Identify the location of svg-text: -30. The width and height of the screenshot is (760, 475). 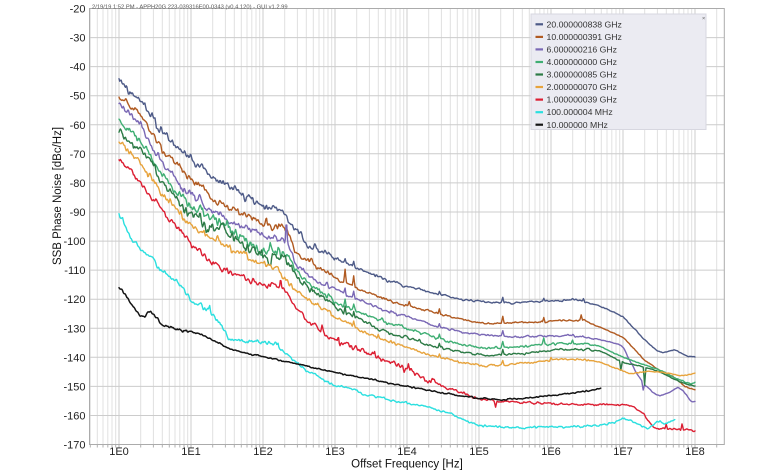
(78, 39).